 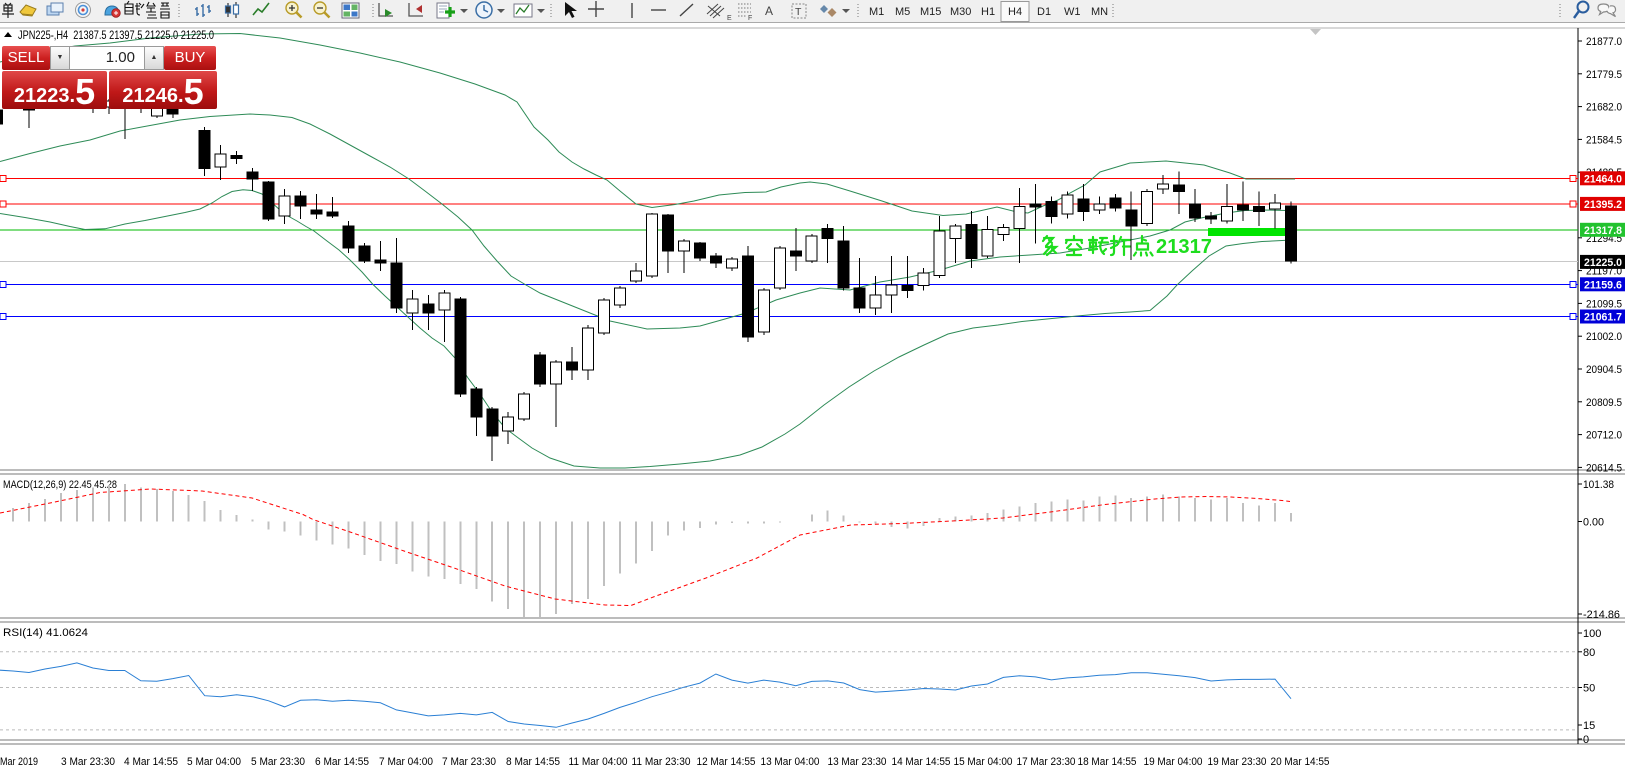 What do you see at coordinates (1589, 653) in the screenshot?
I see `svg-text: 80` at bounding box center [1589, 653].